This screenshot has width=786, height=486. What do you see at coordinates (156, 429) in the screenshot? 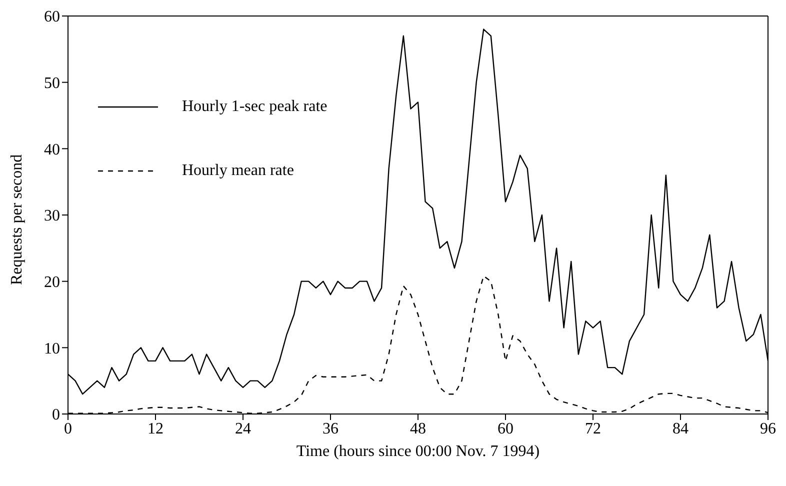
I see `x-tick-label: 12` at bounding box center [156, 429].